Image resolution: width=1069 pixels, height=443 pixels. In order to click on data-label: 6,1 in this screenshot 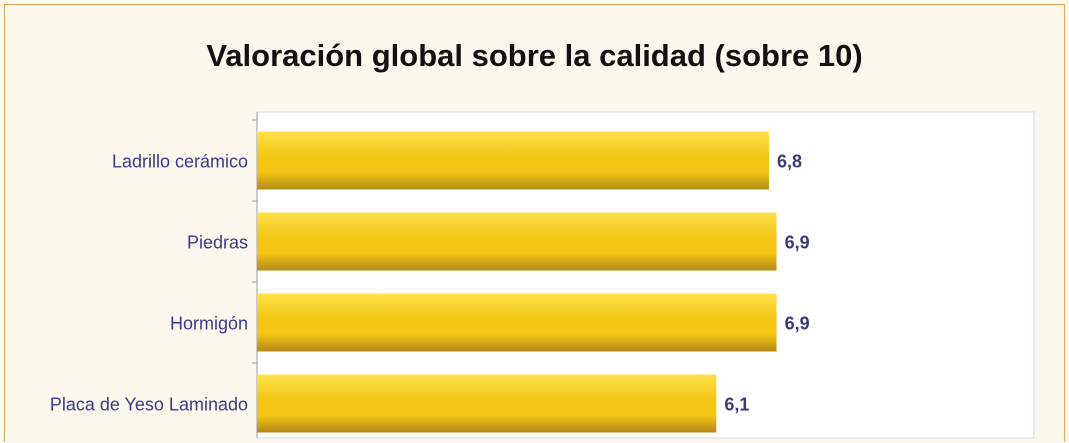, I will do `click(736, 405)`.